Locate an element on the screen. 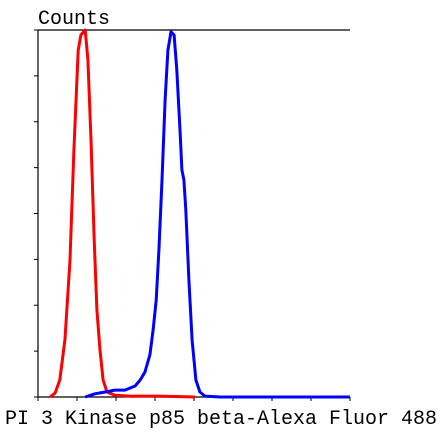  y-axis-label: Counts is located at coordinates (74, 19).